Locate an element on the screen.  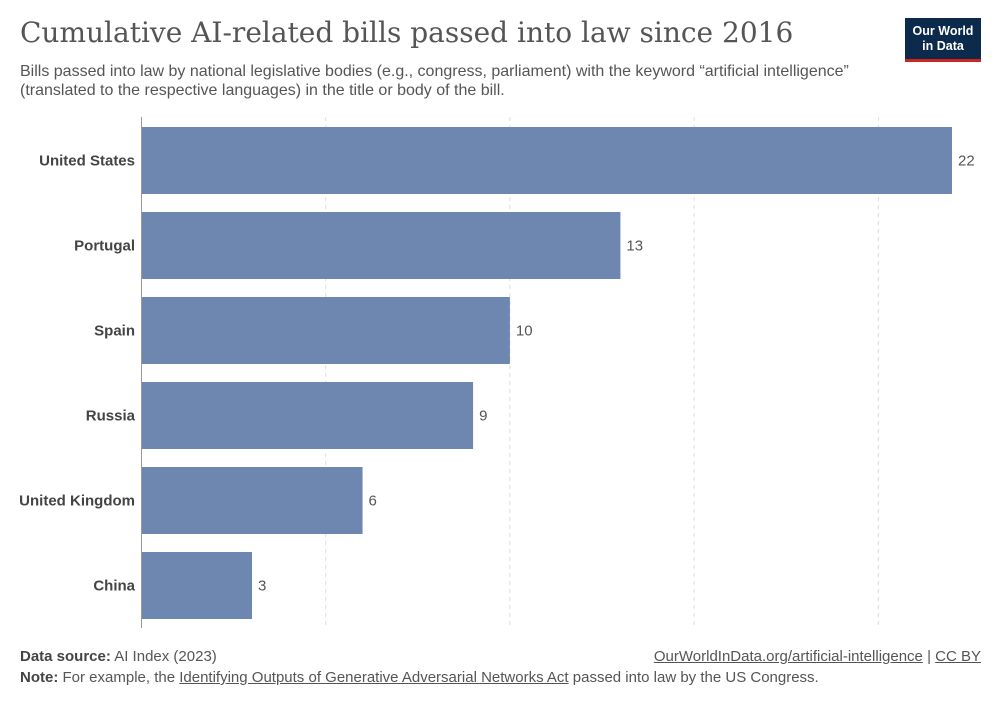
license-link: CC BY is located at coordinates (958, 656).